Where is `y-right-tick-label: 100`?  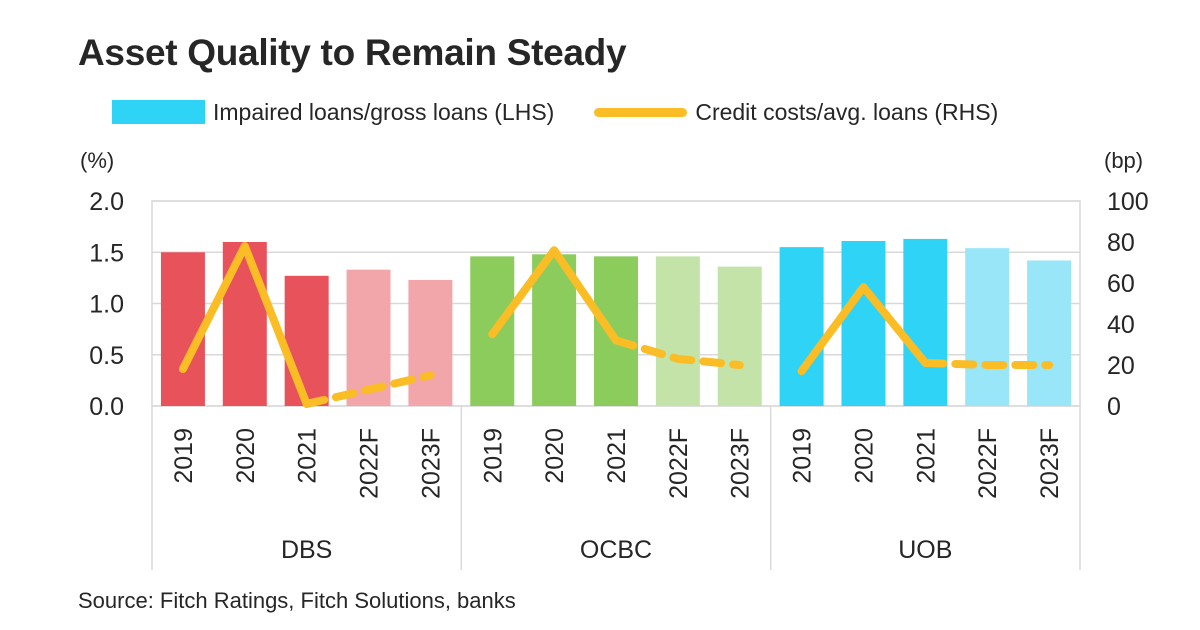 y-right-tick-label: 100 is located at coordinates (1128, 202).